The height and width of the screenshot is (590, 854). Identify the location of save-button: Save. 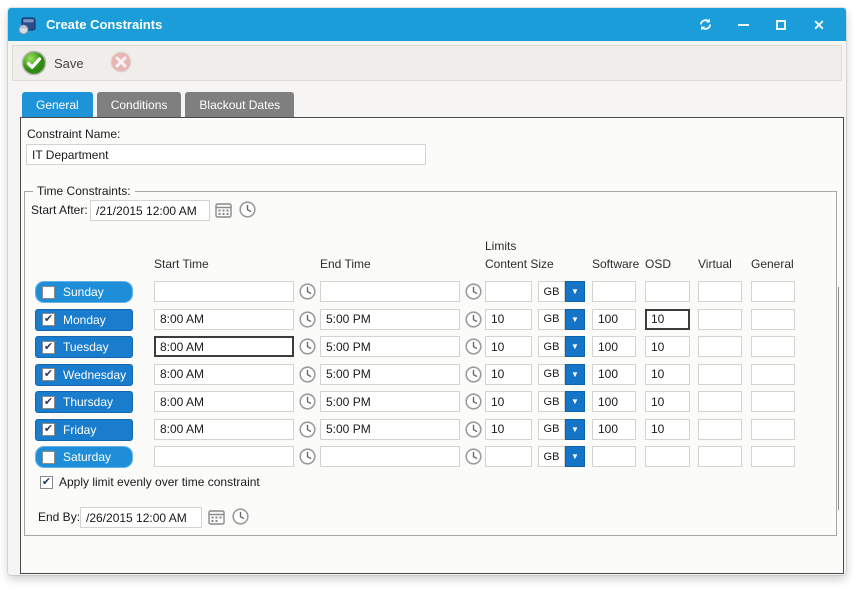
(52, 63).